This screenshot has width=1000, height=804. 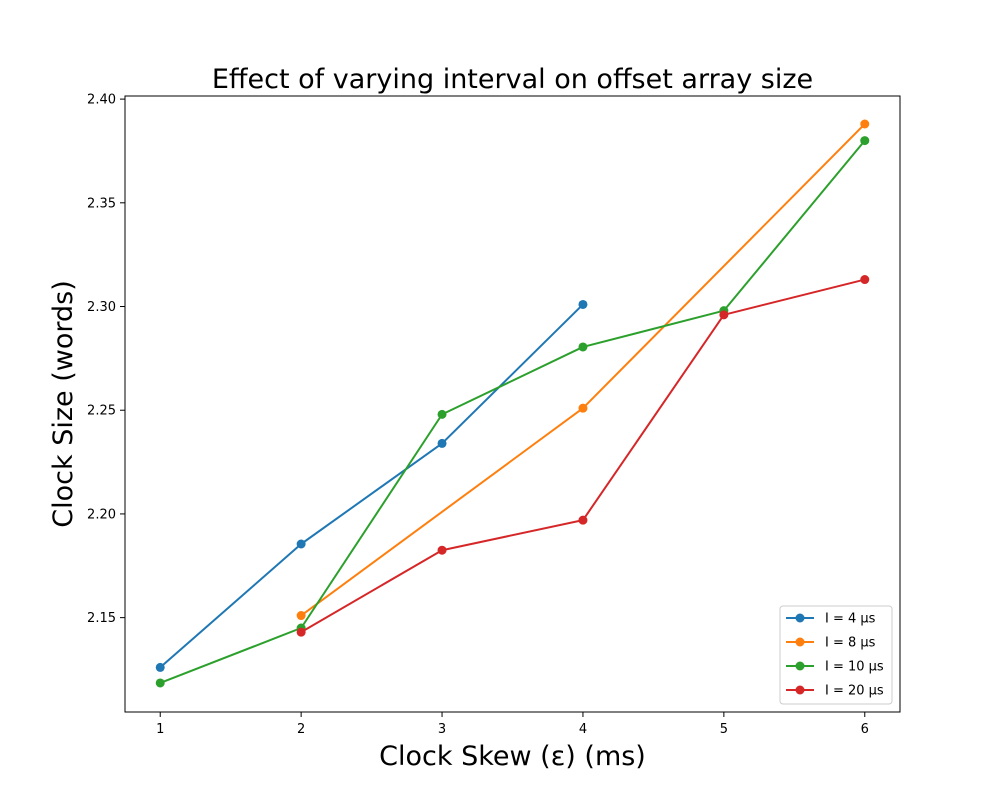 What do you see at coordinates (301, 729) in the screenshot?
I see `x-tick-label: 2` at bounding box center [301, 729].